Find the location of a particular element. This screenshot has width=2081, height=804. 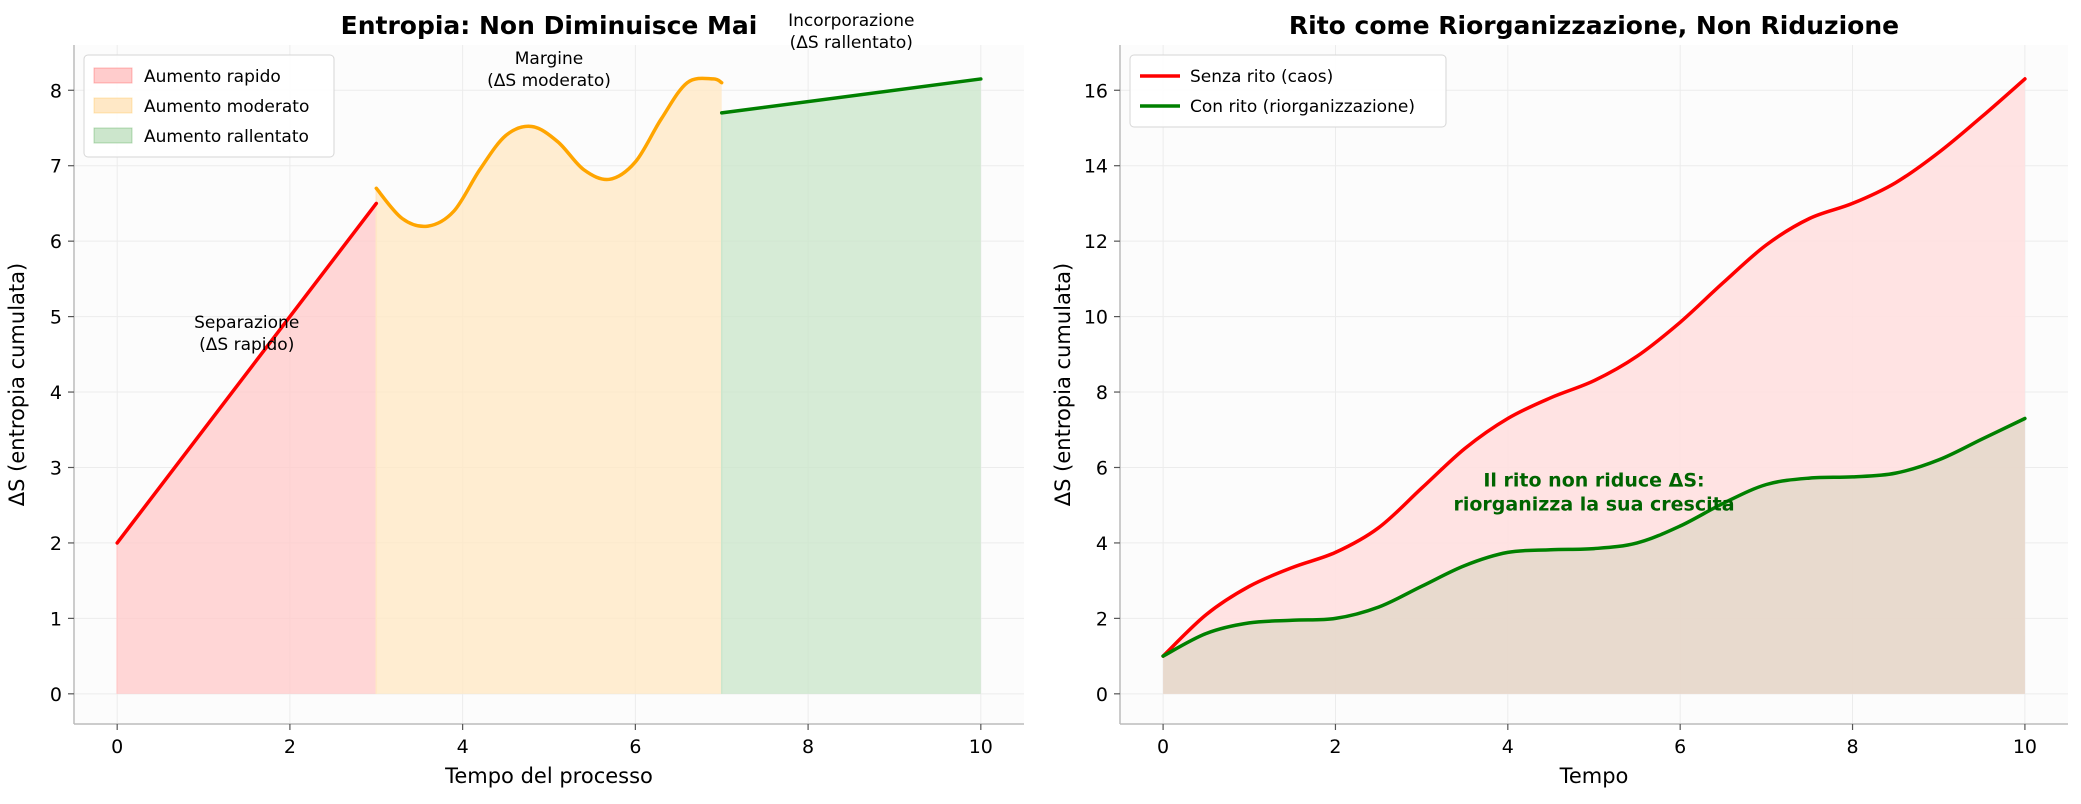

annotation: Margine (ΔS moderato) is located at coordinates (549, 70).